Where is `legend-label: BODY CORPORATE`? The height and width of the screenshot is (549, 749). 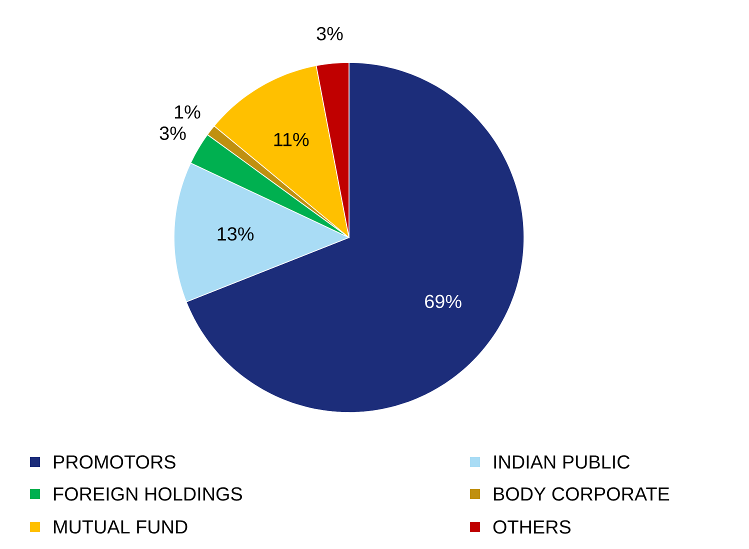 legend-label: BODY CORPORATE is located at coordinates (582, 494).